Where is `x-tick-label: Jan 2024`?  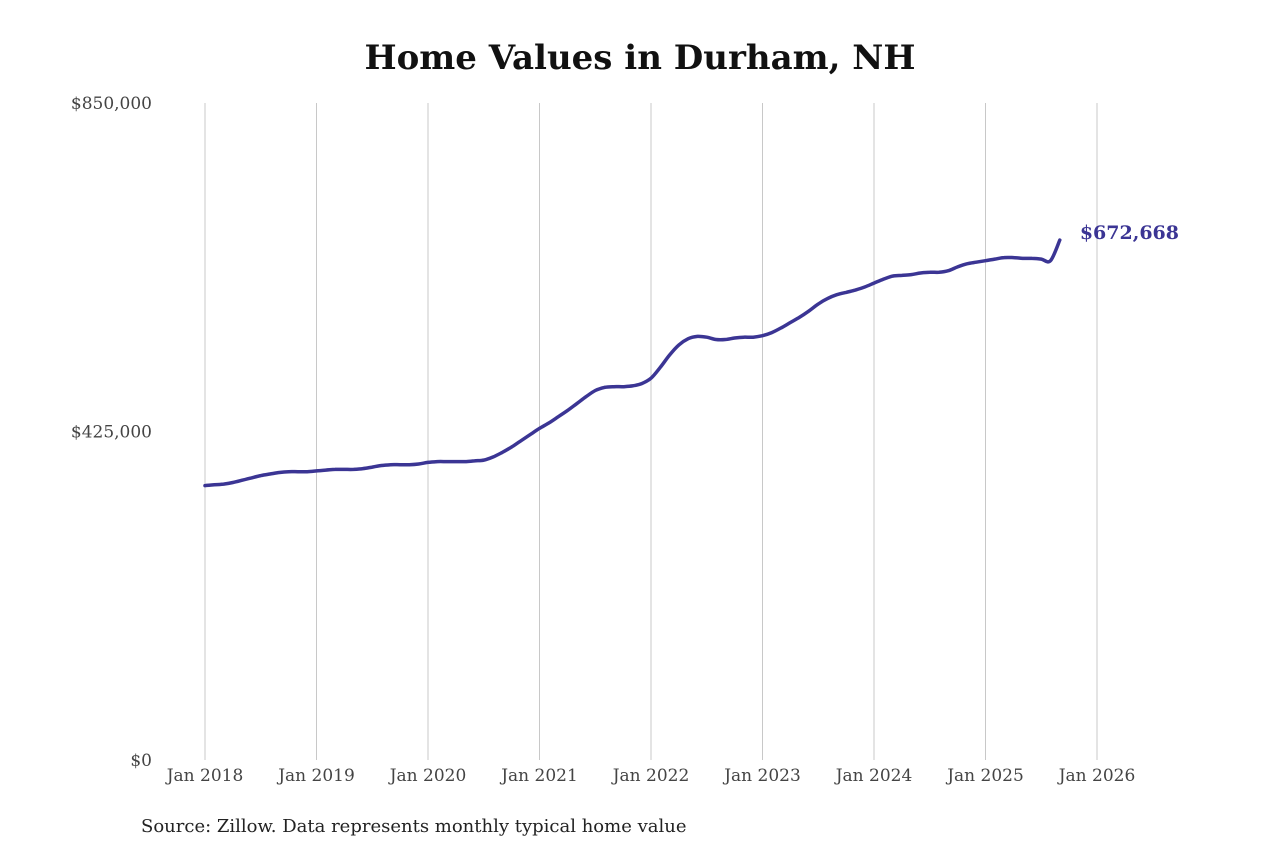
x-tick-label: Jan 2024 is located at coordinates (873, 776).